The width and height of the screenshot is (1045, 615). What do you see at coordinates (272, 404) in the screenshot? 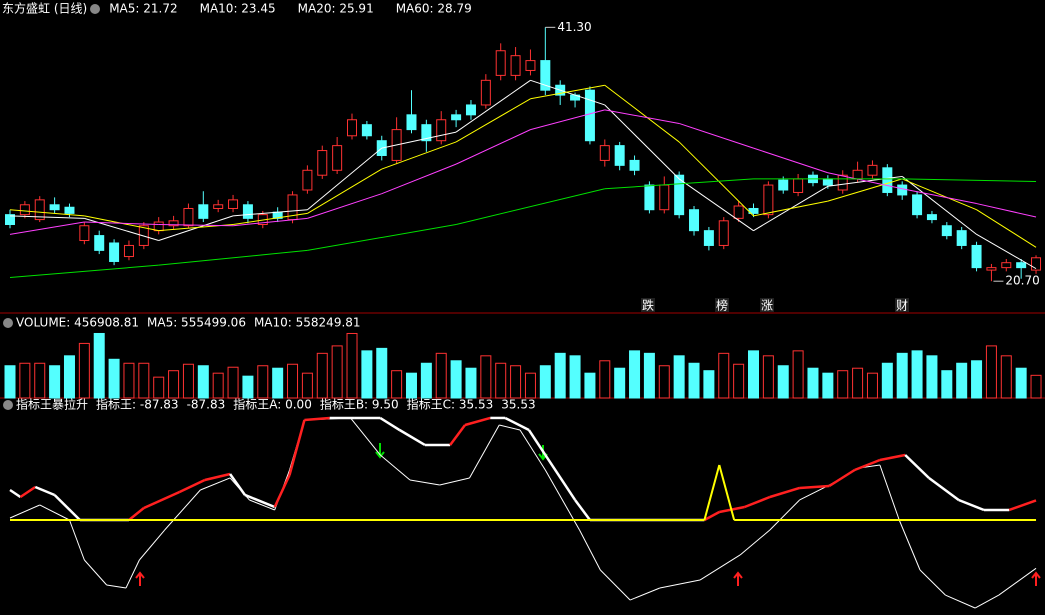
I see `legend-item: 指标王A: 0.00` at bounding box center [272, 404].